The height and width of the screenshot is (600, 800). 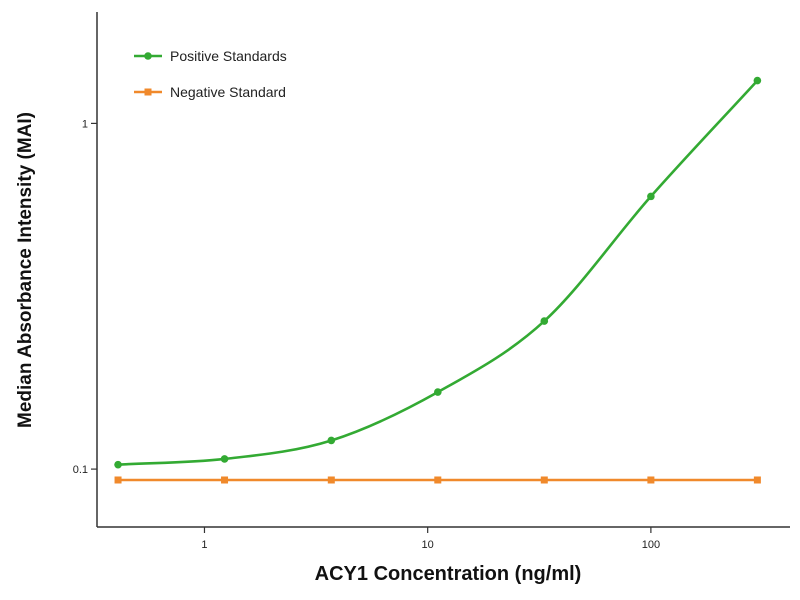 I want to click on y-tick-label: 0.1, so click(x=80, y=470).